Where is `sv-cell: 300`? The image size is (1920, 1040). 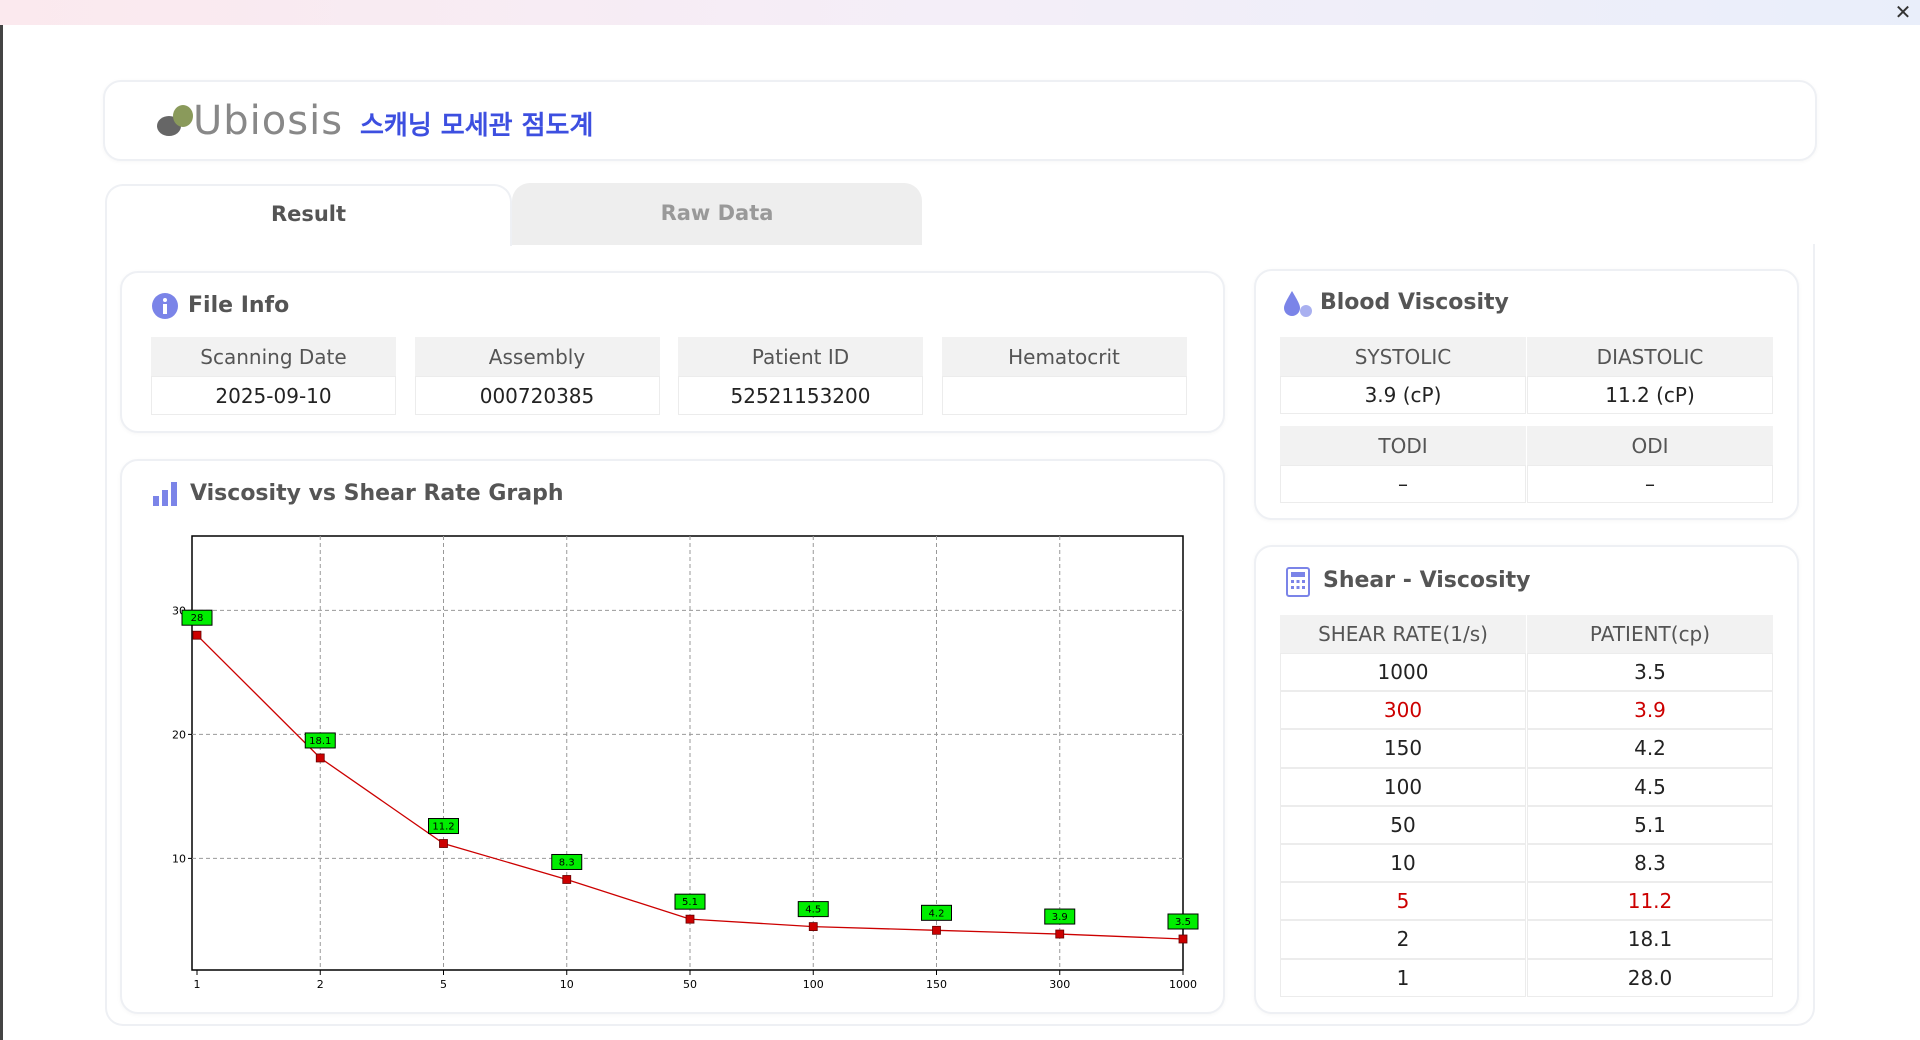
sv-cell: 300 is located at coordinates (1403, 710).